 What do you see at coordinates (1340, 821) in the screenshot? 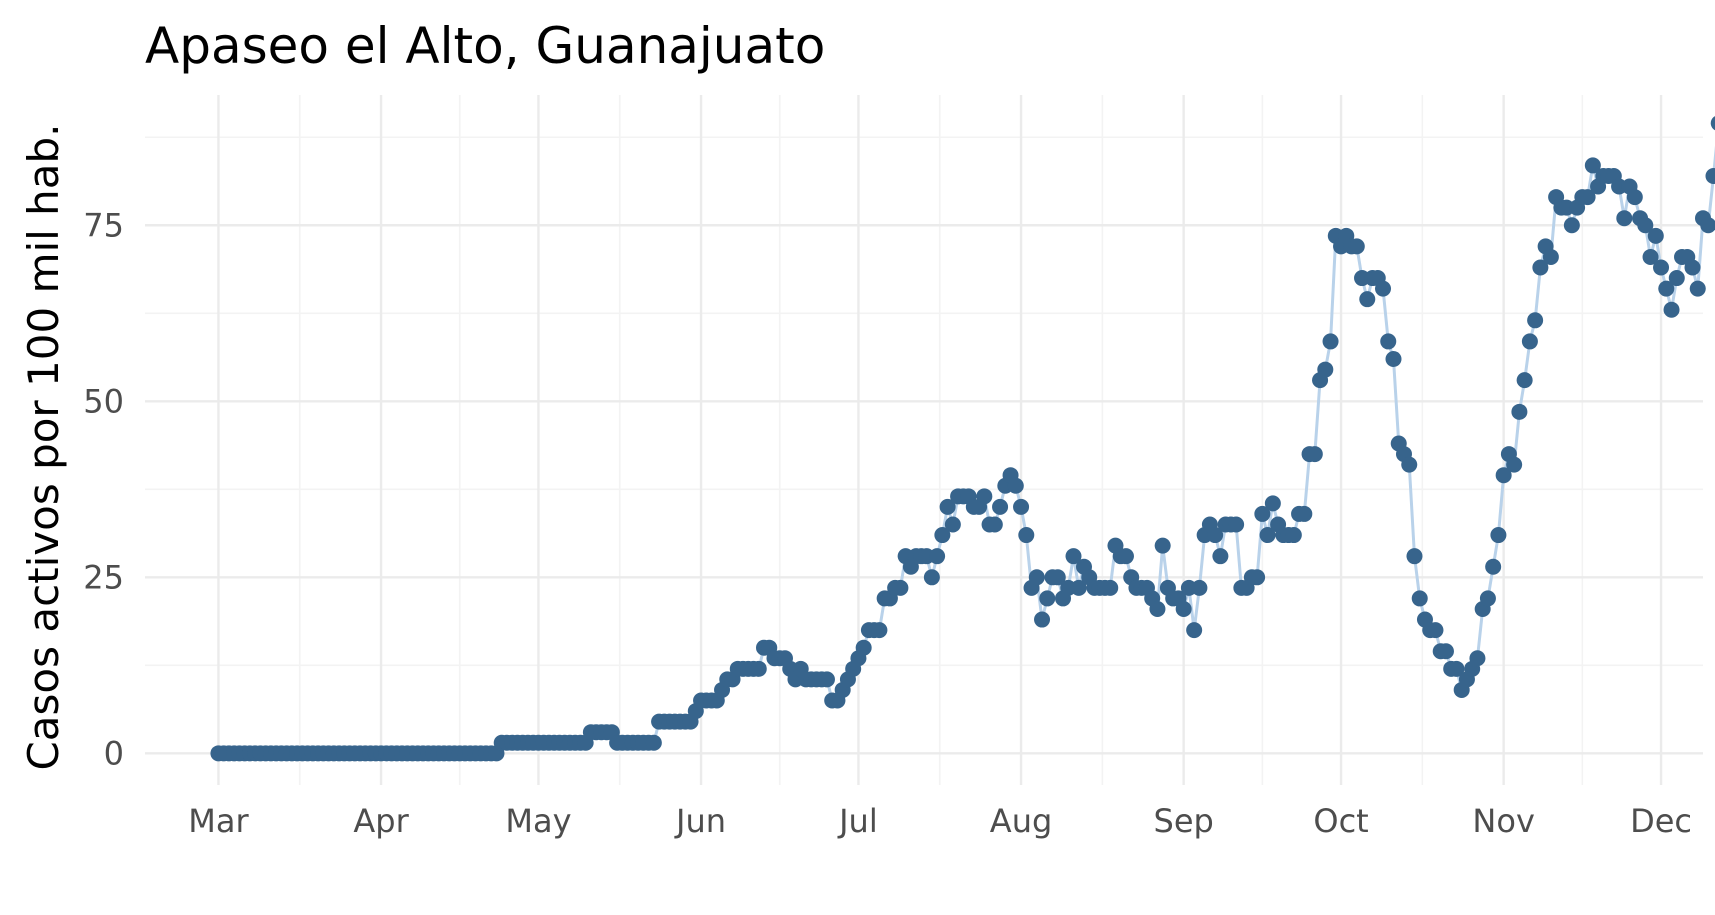
I see `x-tick-label: Oct` at bounding box center [1340, 821].